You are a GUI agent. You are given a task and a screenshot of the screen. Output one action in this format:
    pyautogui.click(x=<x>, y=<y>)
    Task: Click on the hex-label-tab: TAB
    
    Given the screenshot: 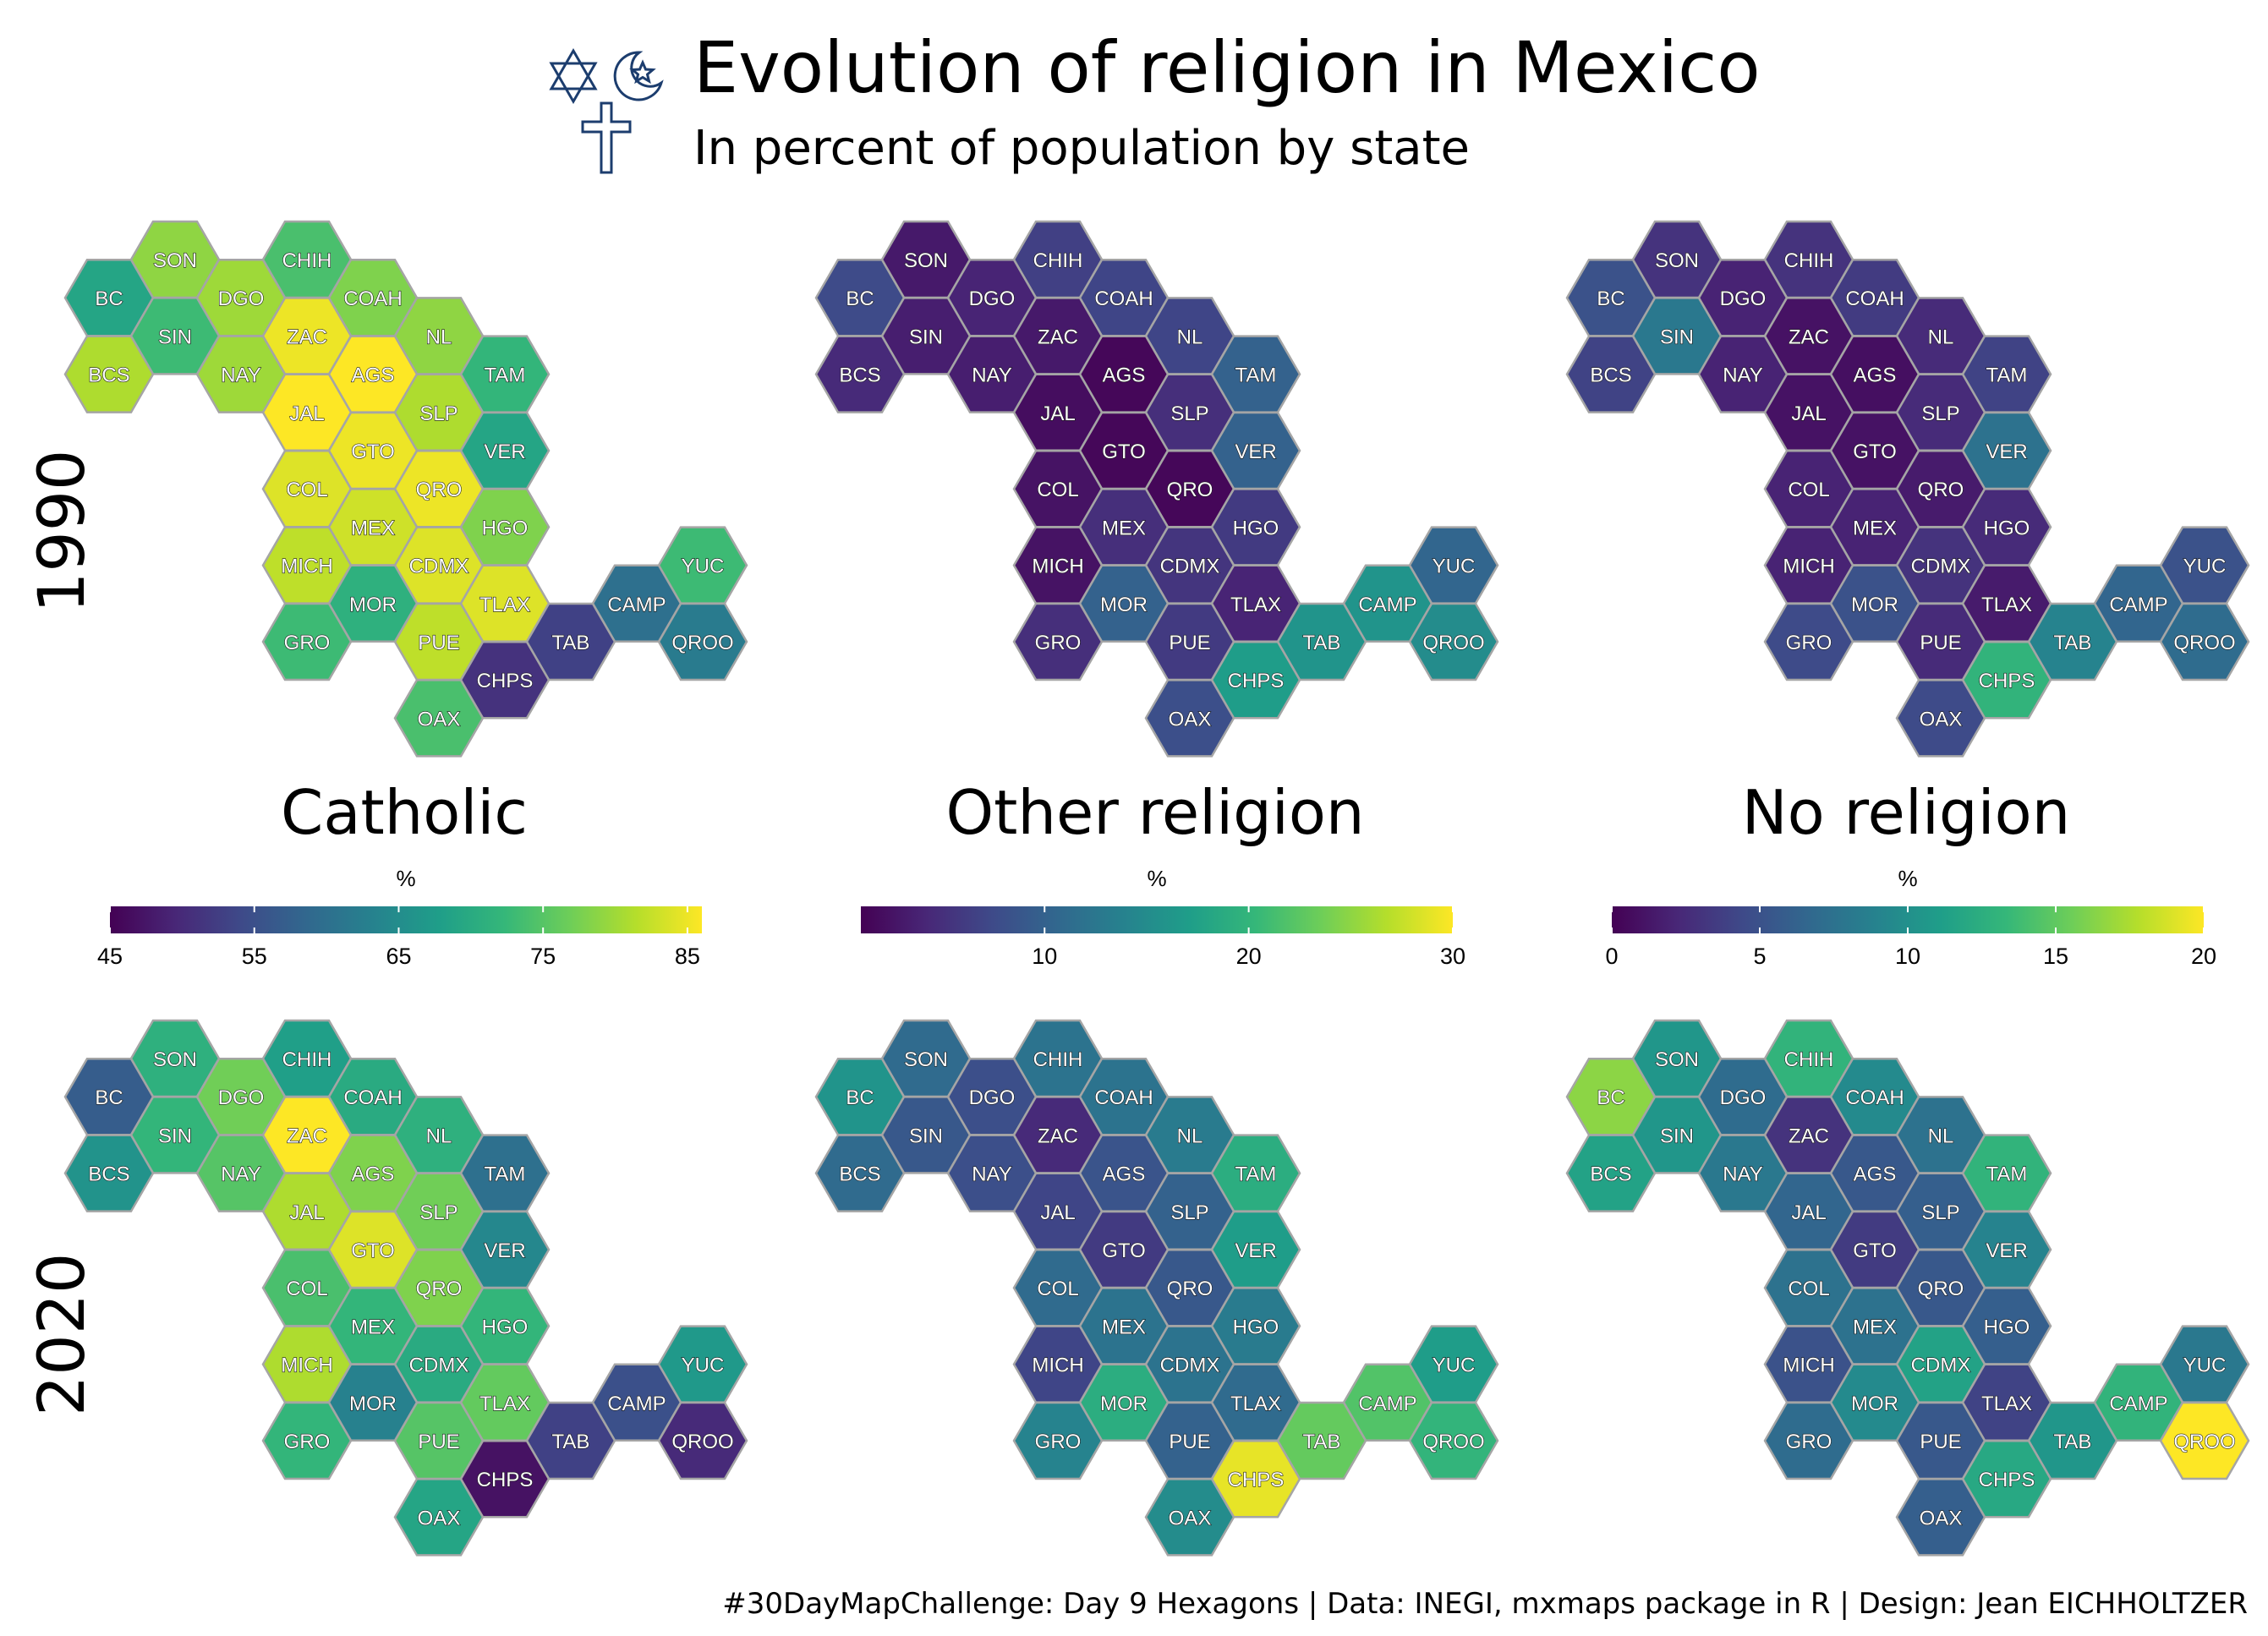 What is the action you would take?
    pyautogui.click(x=2073, y=1442)
    